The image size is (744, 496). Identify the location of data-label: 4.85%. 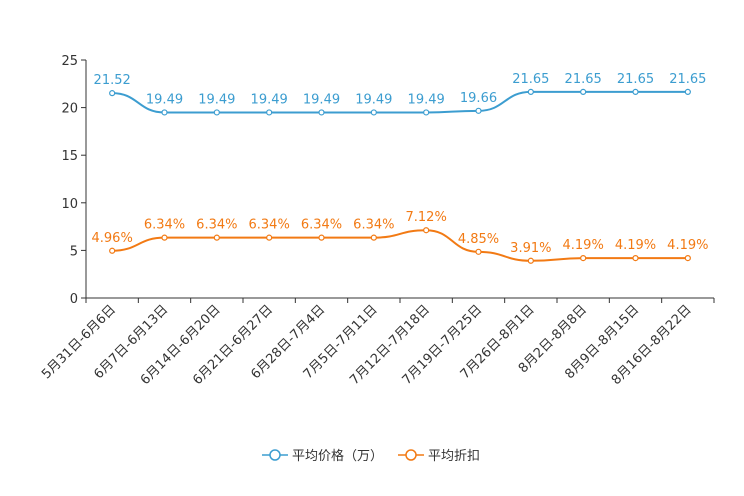
(478, 239).